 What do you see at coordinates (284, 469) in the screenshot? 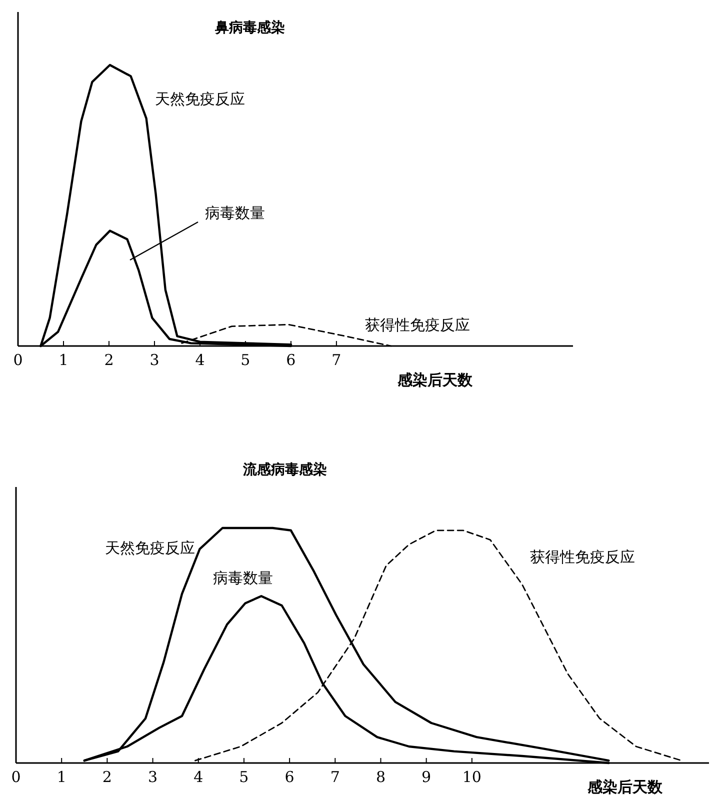
I see `chart-title: 流感病毒感染` at bounding box center [284, 469].